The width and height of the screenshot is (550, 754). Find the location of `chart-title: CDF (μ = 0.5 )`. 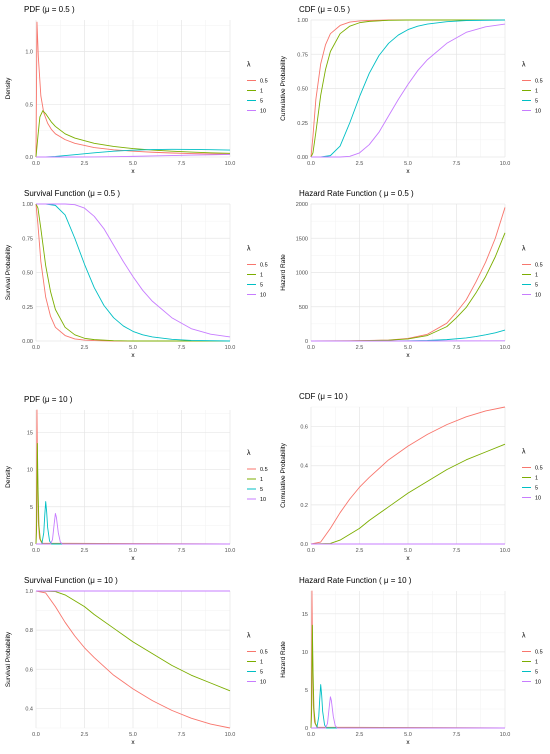

chart-title: CDF (μ = 0.5 ) is located at coordinates (324, 9).